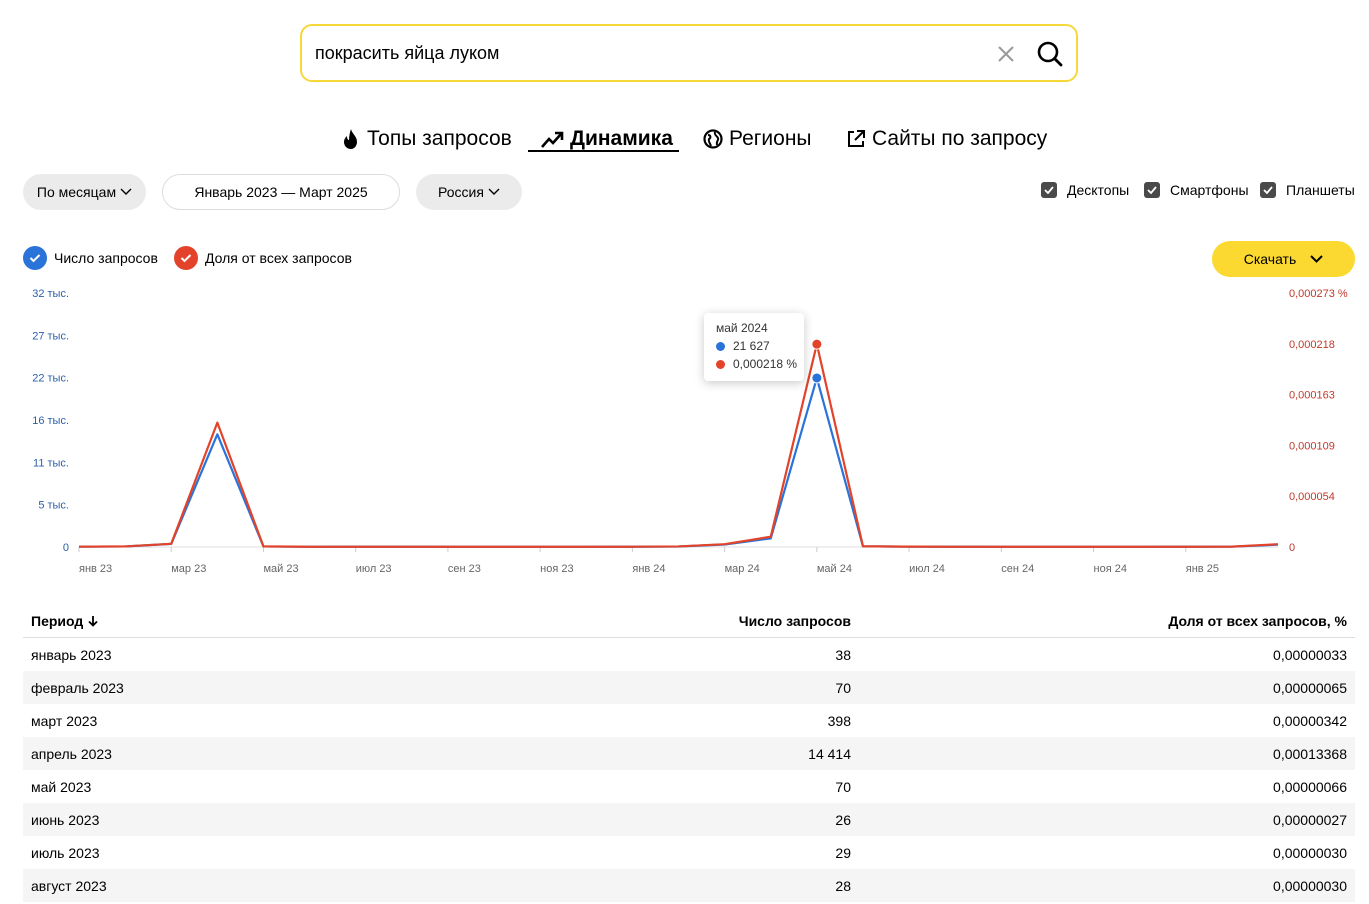 This screenshot has width=1369, height=904. What do you see at coordinates (765, 364) in the screenshot?
I see `tooltip-share: 0,000218 %` at bounding box center [765, 364].